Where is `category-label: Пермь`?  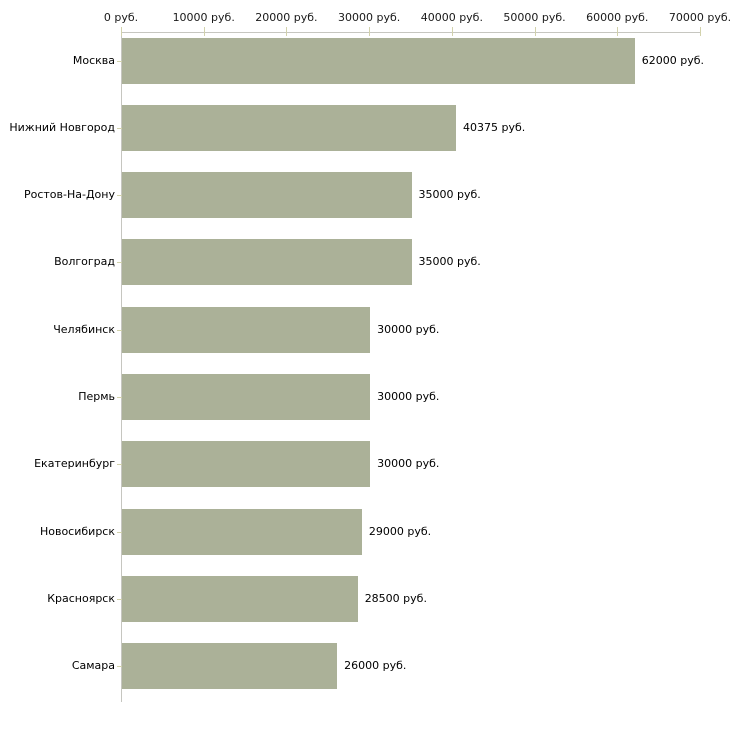
category-label: Пермь is located at coordinates (96, 396).